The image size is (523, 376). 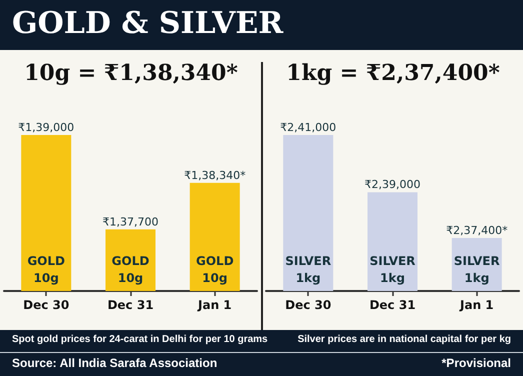 What do you see at coordinates (476, 363) in the screenshot?
I see `text: *Provisional` at bounding box center [476, 363].